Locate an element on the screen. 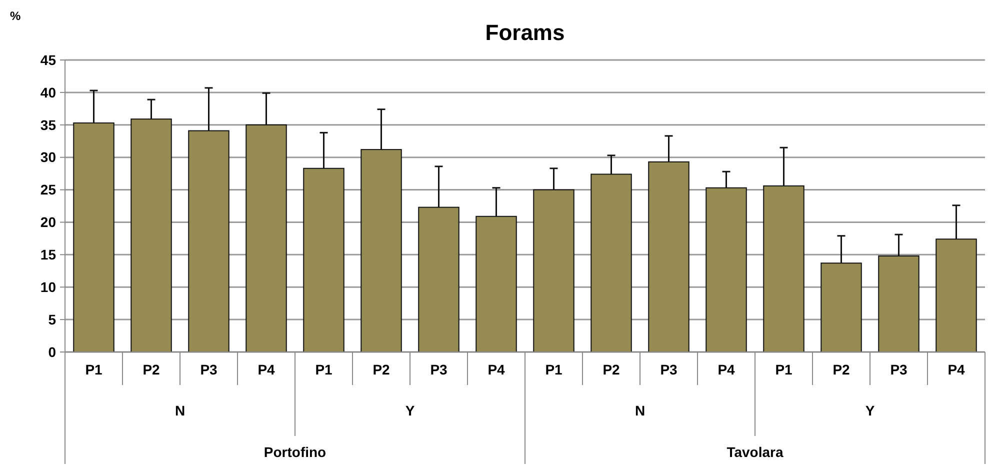  text: Tavolara is located at coordinates (755, 452).